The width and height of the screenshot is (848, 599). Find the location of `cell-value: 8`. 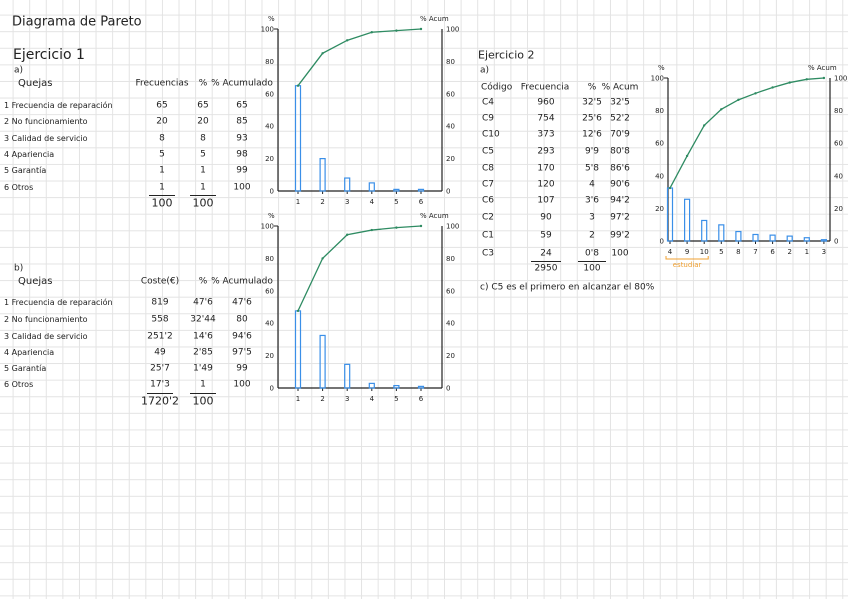

cell-value: 8 is located at coordinates (162, 138).